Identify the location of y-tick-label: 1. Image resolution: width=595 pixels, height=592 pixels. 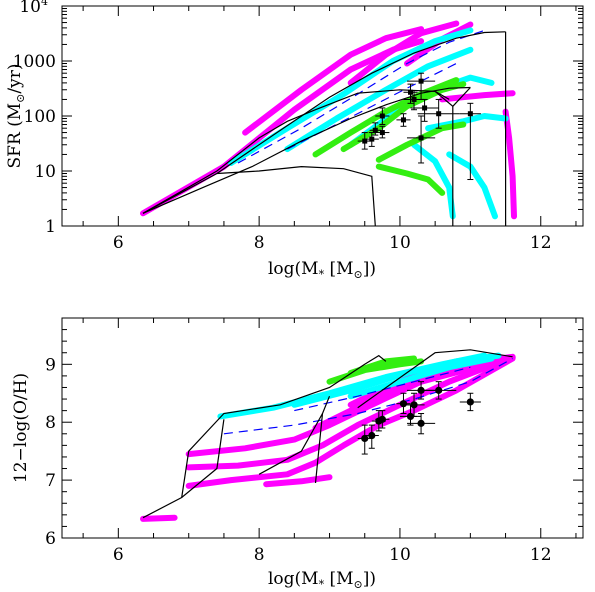
(50, 227).